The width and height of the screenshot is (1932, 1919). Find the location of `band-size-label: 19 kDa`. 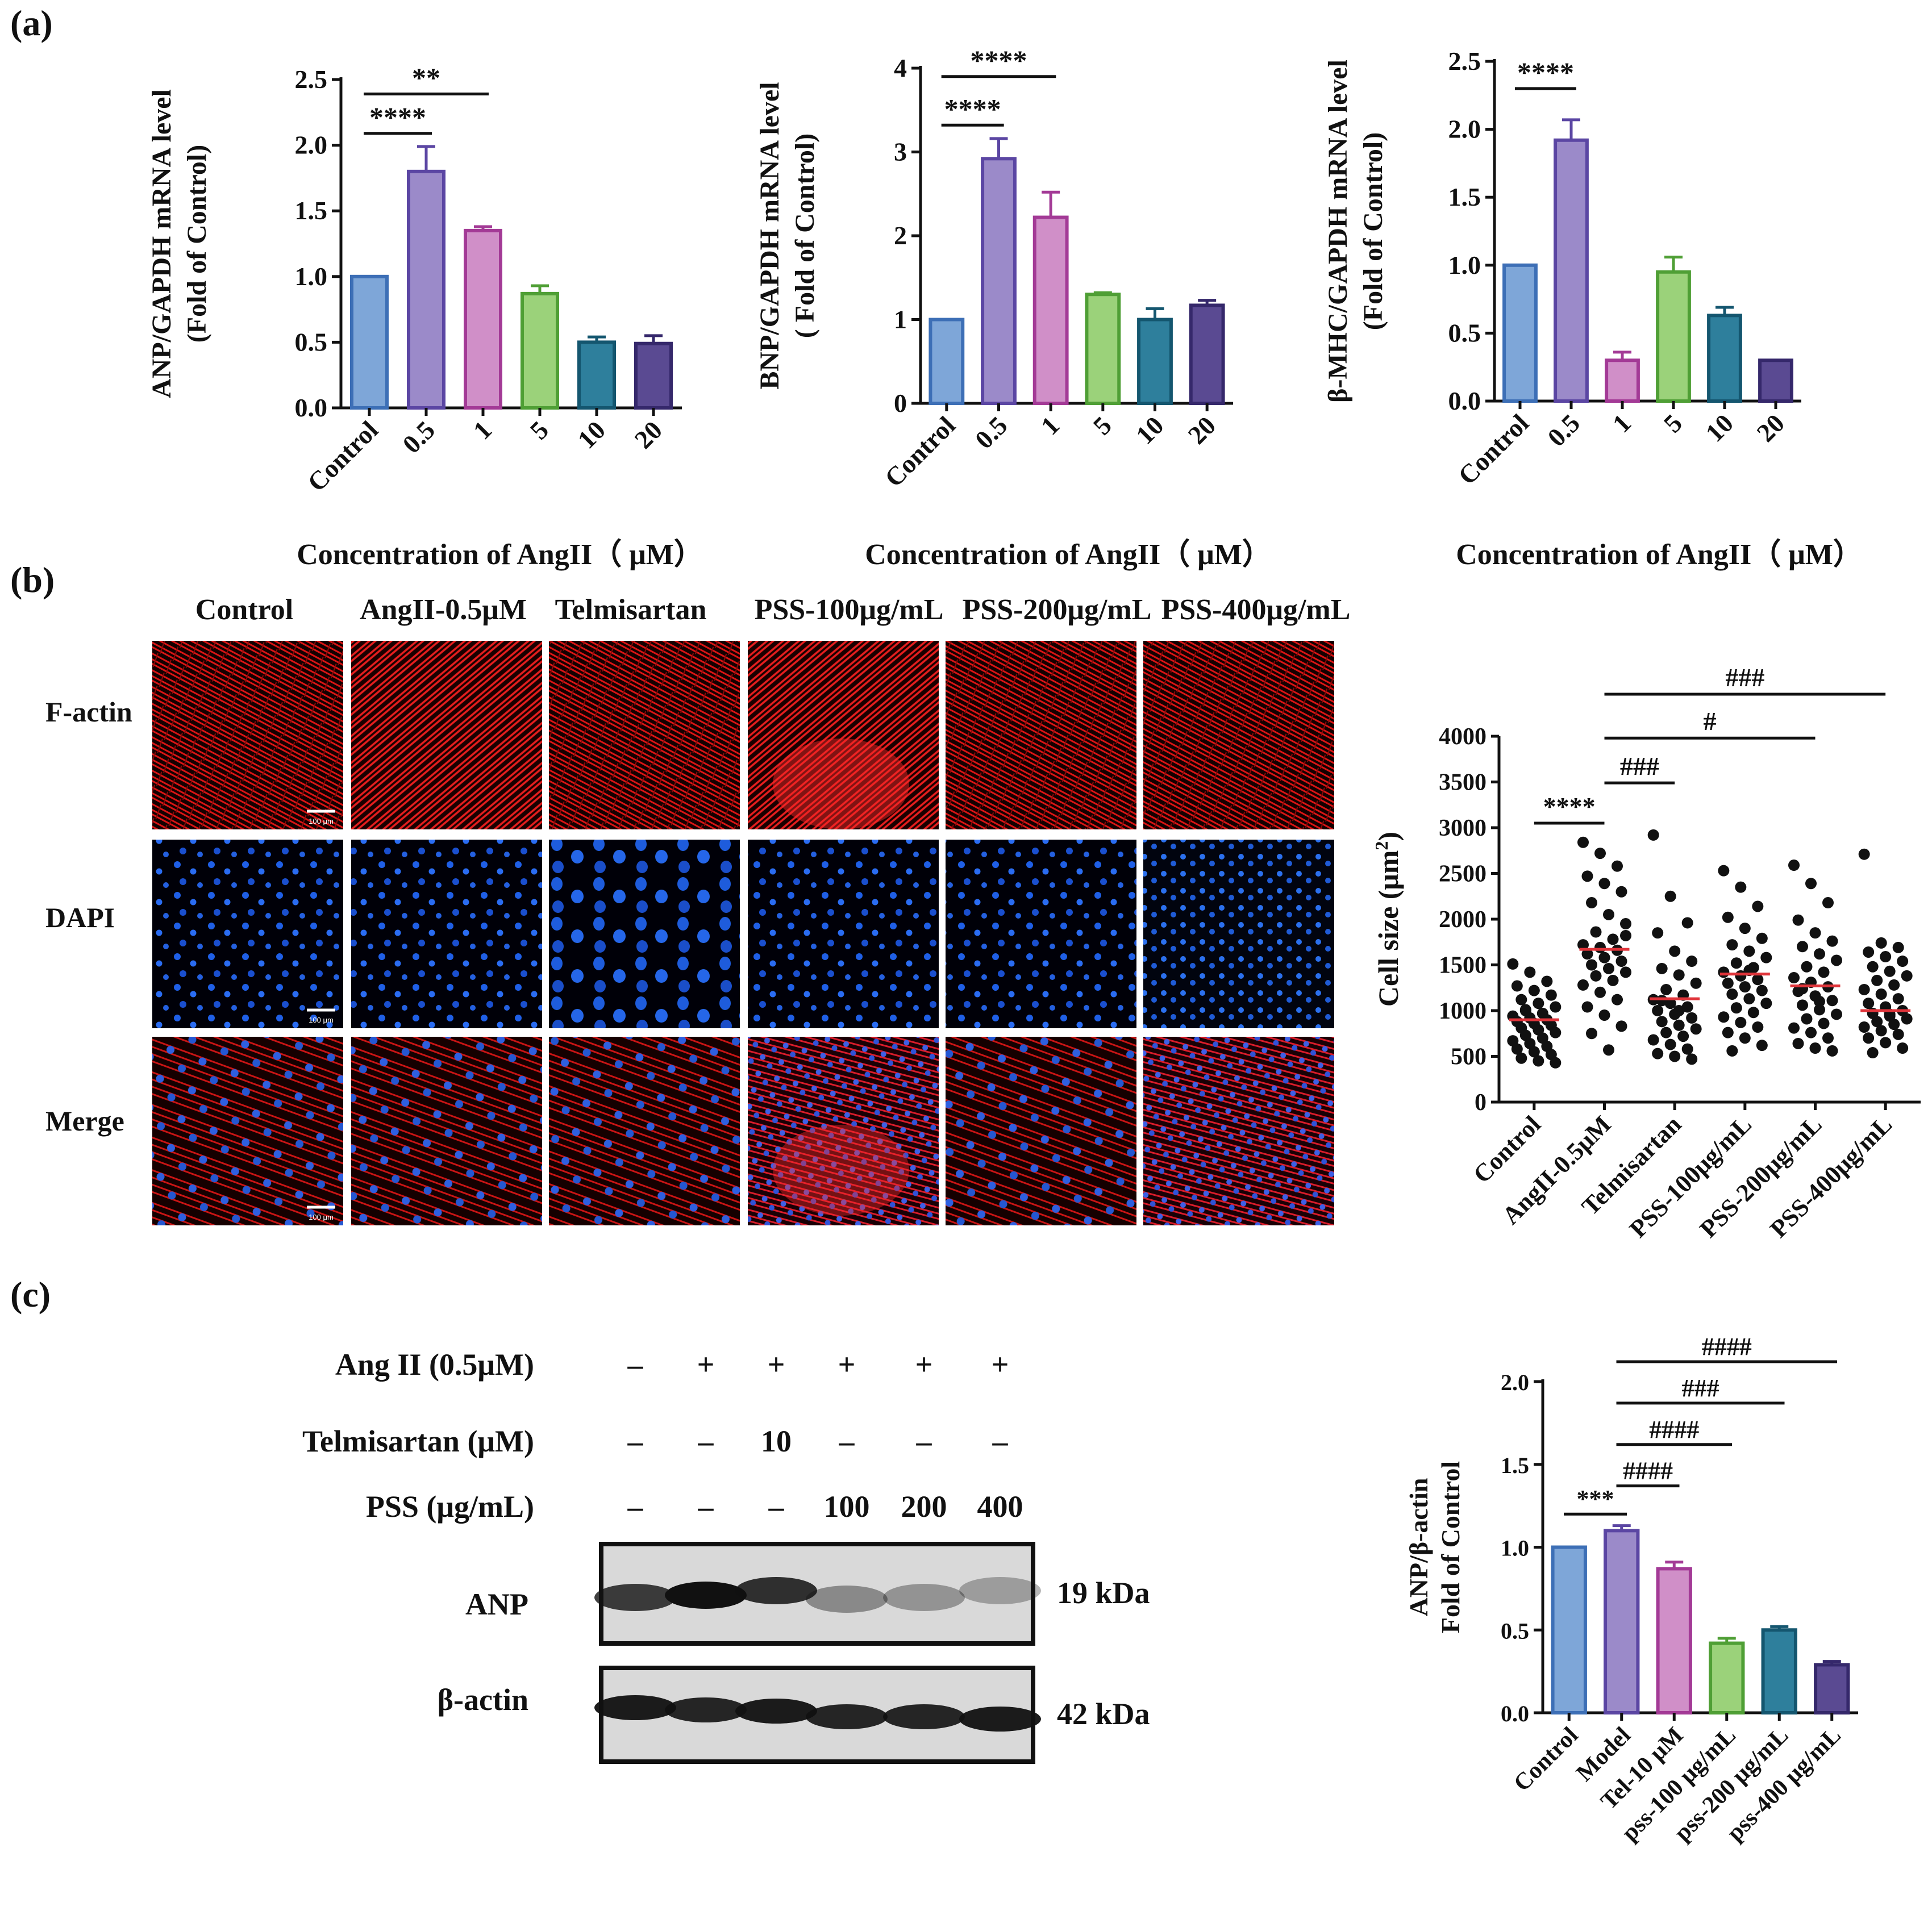

band-size-label: 19 kDa is located at coordinates (1103, 1593).